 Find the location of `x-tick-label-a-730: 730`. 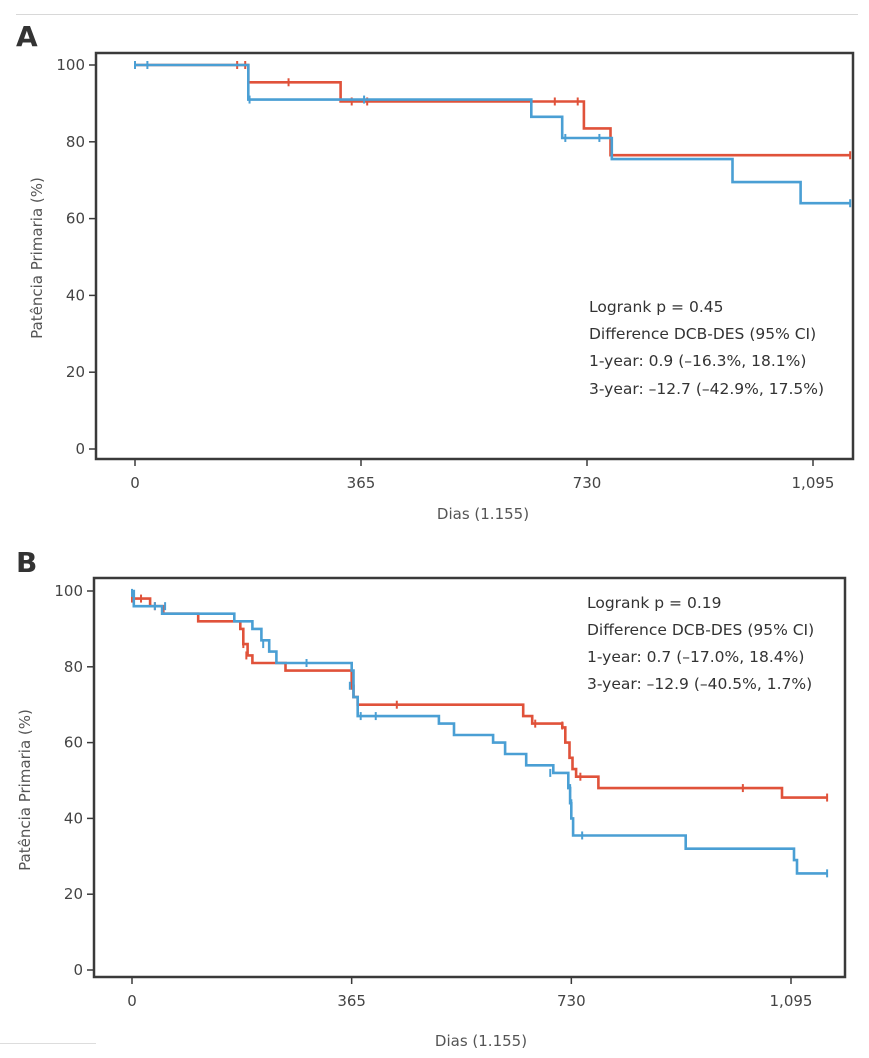

x-tick-label-a-730: 730 is located at coordinates (587, 483).